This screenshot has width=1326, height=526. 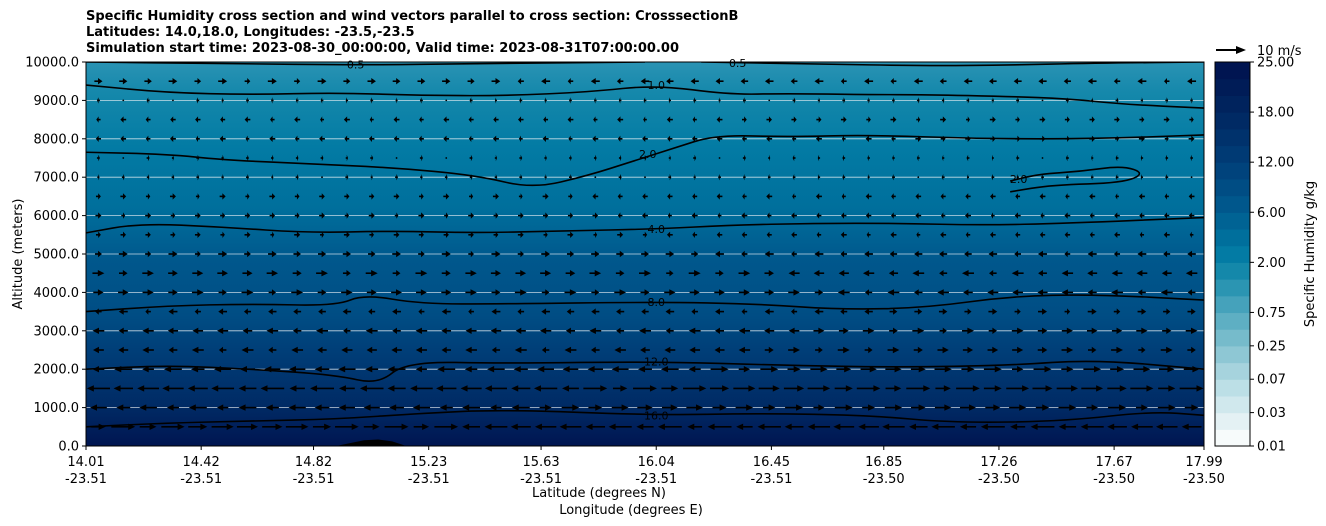 I want to click on x-tick-label-lat: 14.82, so click(x=313, y=462).